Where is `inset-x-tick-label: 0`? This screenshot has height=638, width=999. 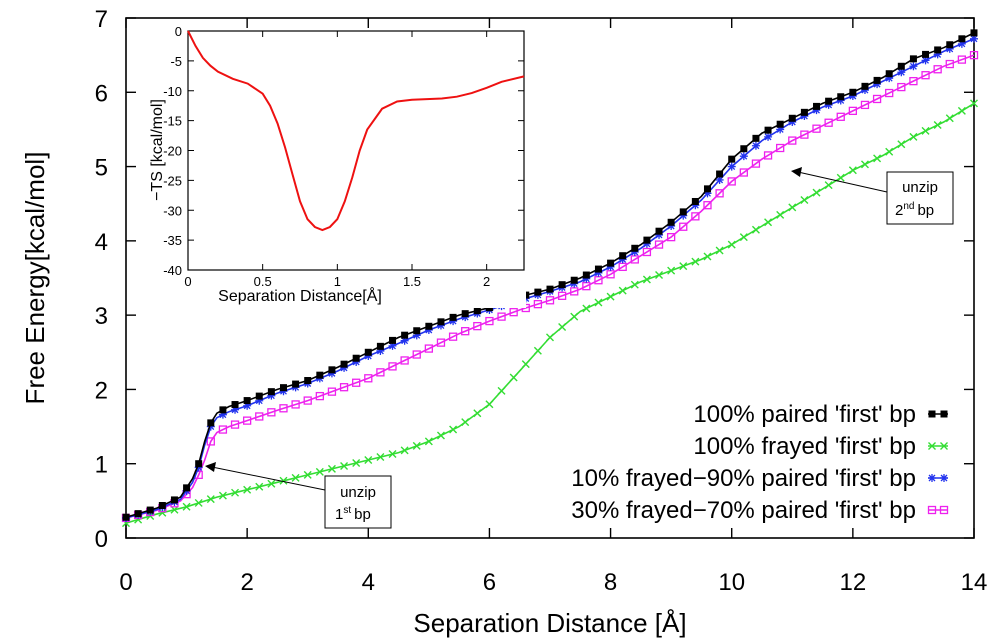
inset-x-tick-label: 0 is located at coordinates (187, 281).